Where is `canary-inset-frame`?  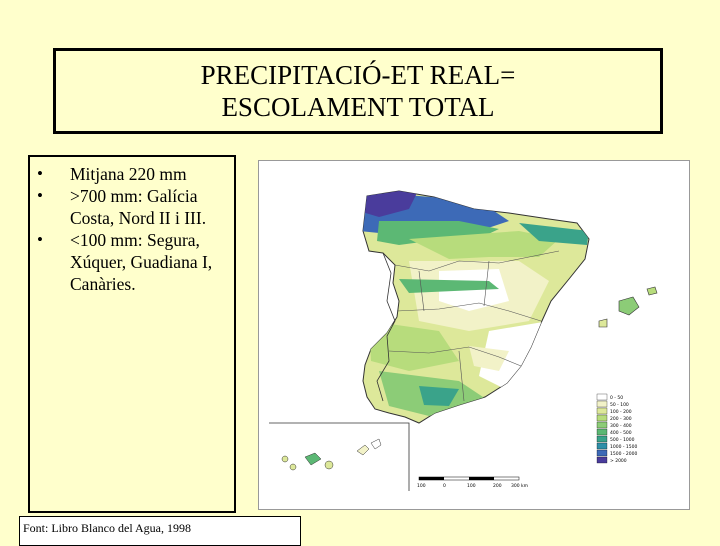 canary-inset-frame is located at coordinates (339, 456).